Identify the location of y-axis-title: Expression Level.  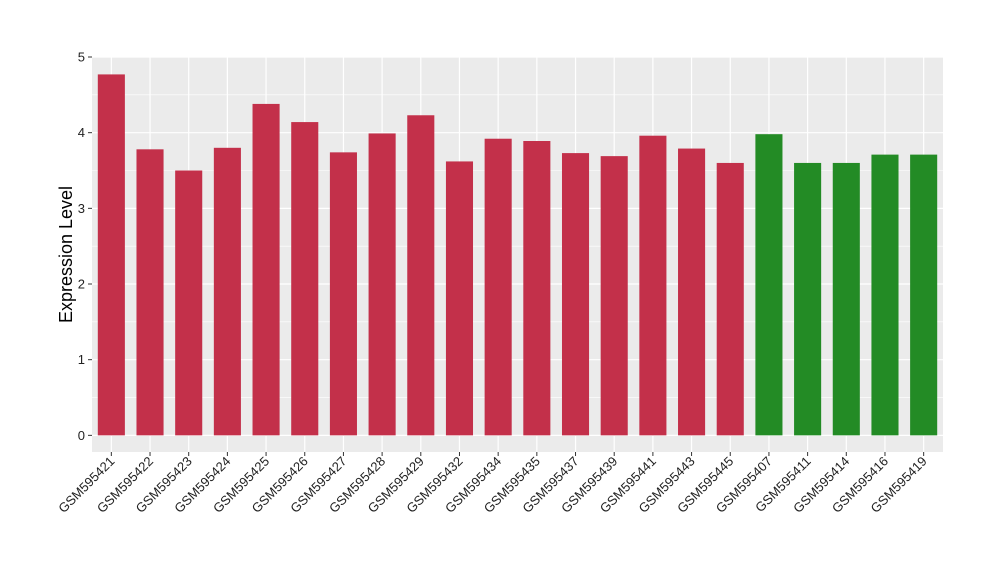
(66, 254).